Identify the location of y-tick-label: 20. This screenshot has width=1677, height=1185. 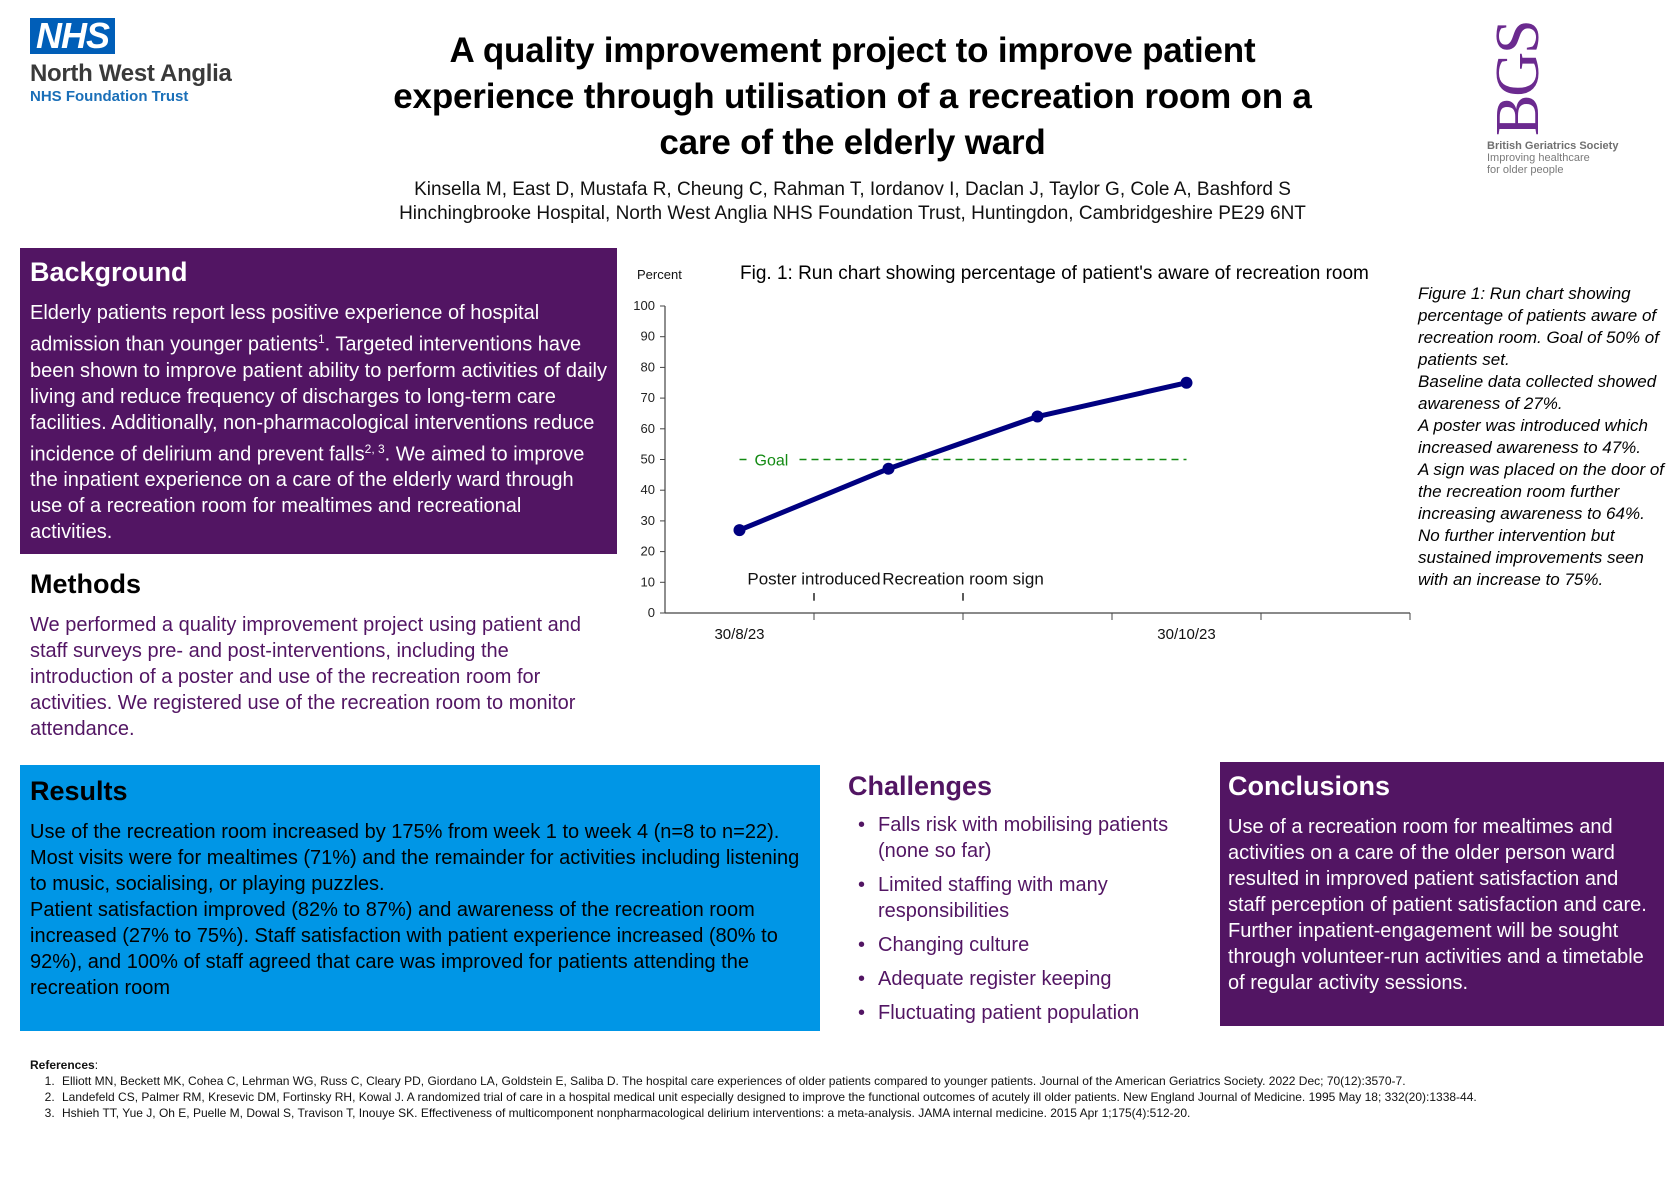
(648, 551).